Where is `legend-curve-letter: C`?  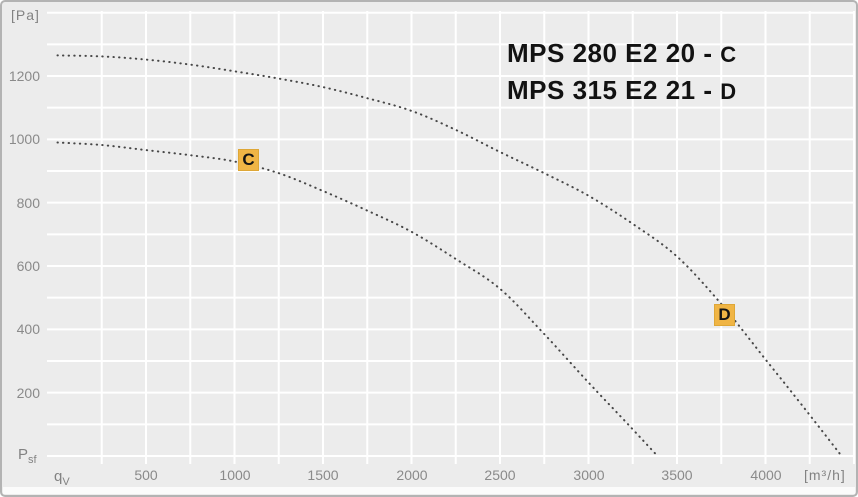
legend-curve-letter: C is located at coordinates (728, 54).